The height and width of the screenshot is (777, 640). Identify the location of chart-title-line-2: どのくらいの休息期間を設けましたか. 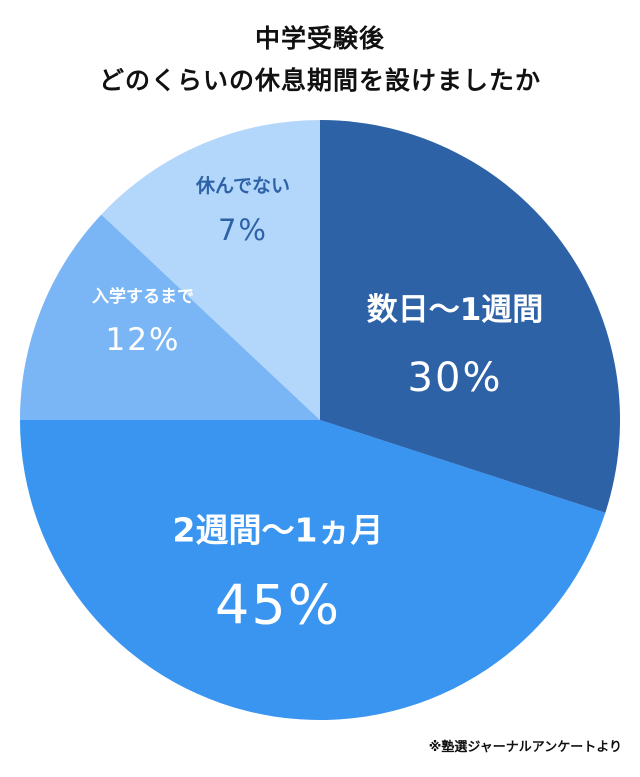
(319, 80).